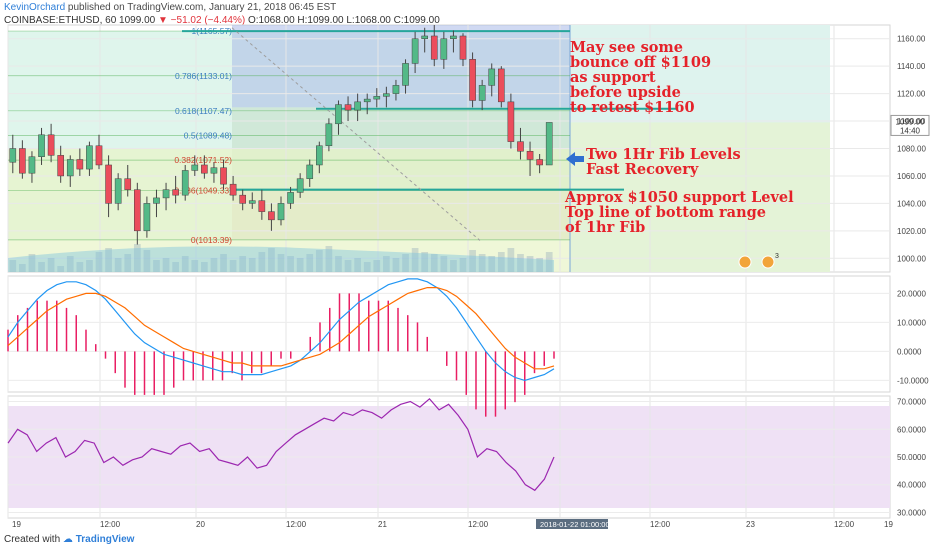  Describe the element at coordinates (200, 524) in the screenshot. I see `time-axis-label: 20` at that location.